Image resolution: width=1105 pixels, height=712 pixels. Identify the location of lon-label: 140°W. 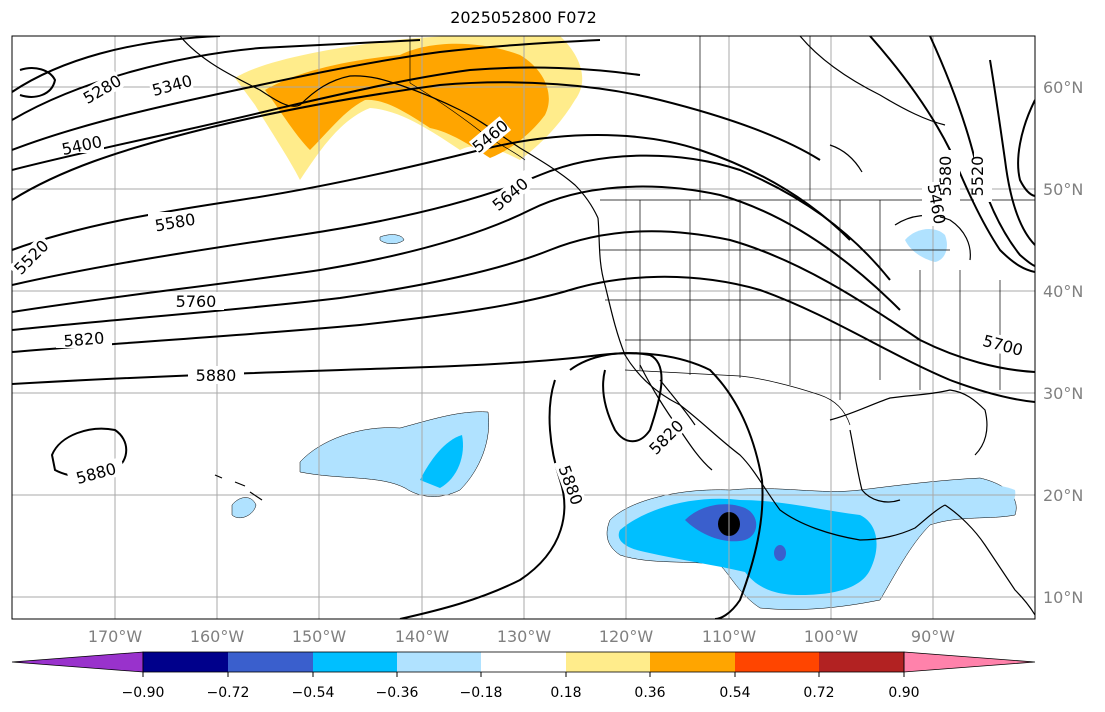
(422, 636).